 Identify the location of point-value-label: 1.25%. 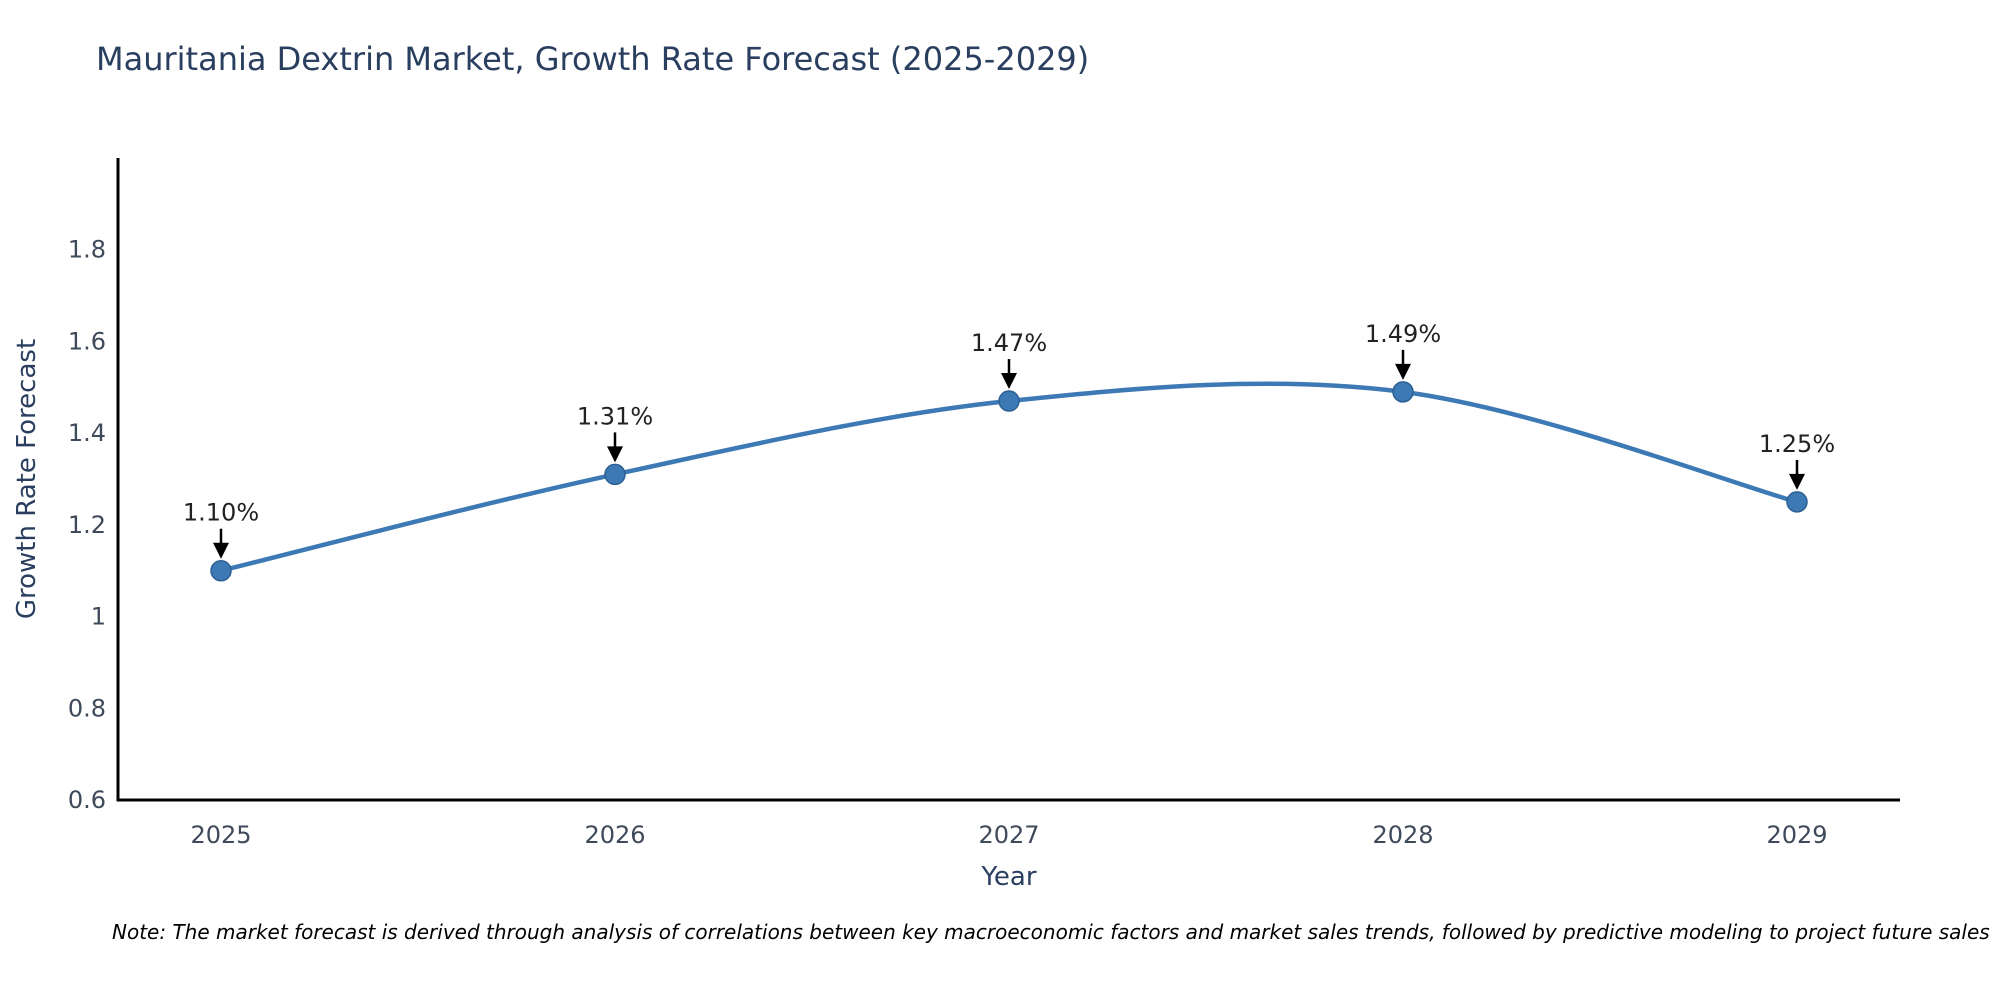
(1797, 444).